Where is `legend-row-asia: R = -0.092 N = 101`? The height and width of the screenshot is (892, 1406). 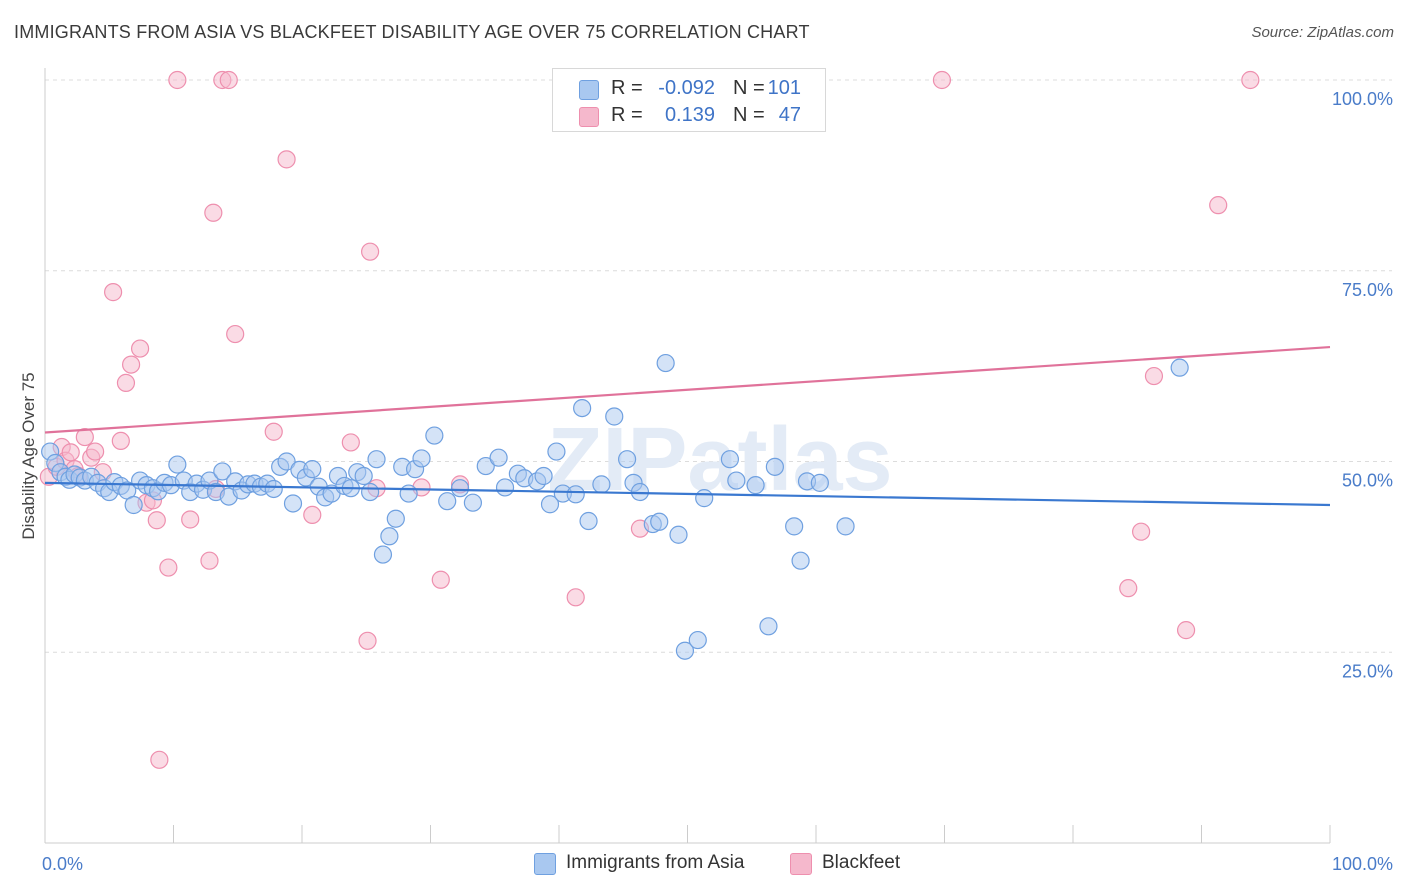 legend-row-asia: R = -0.092 N = 101 is located at coordinates (689, 88).